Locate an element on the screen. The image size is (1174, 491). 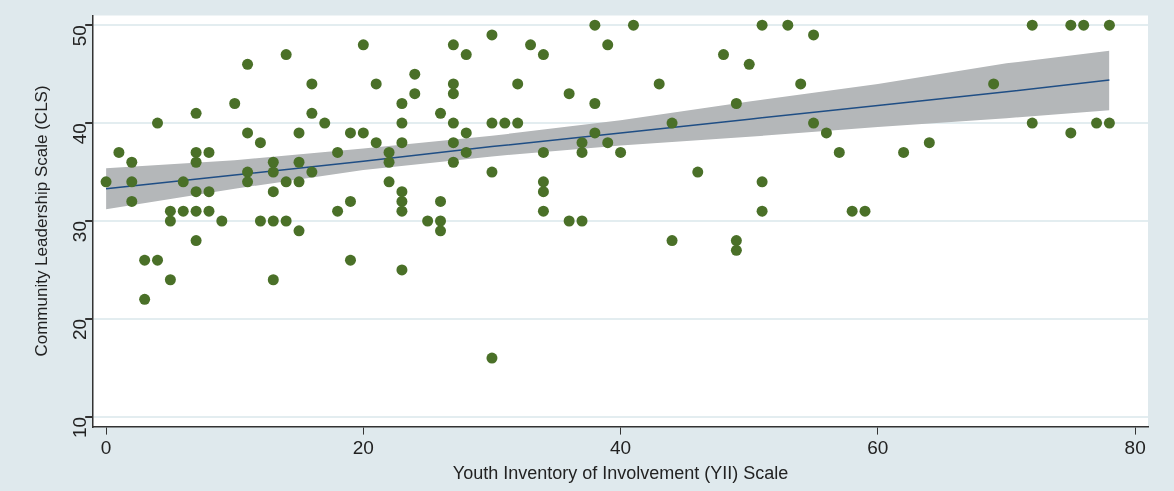
x-tick-label: 0 is located at coordinates (106, 448).